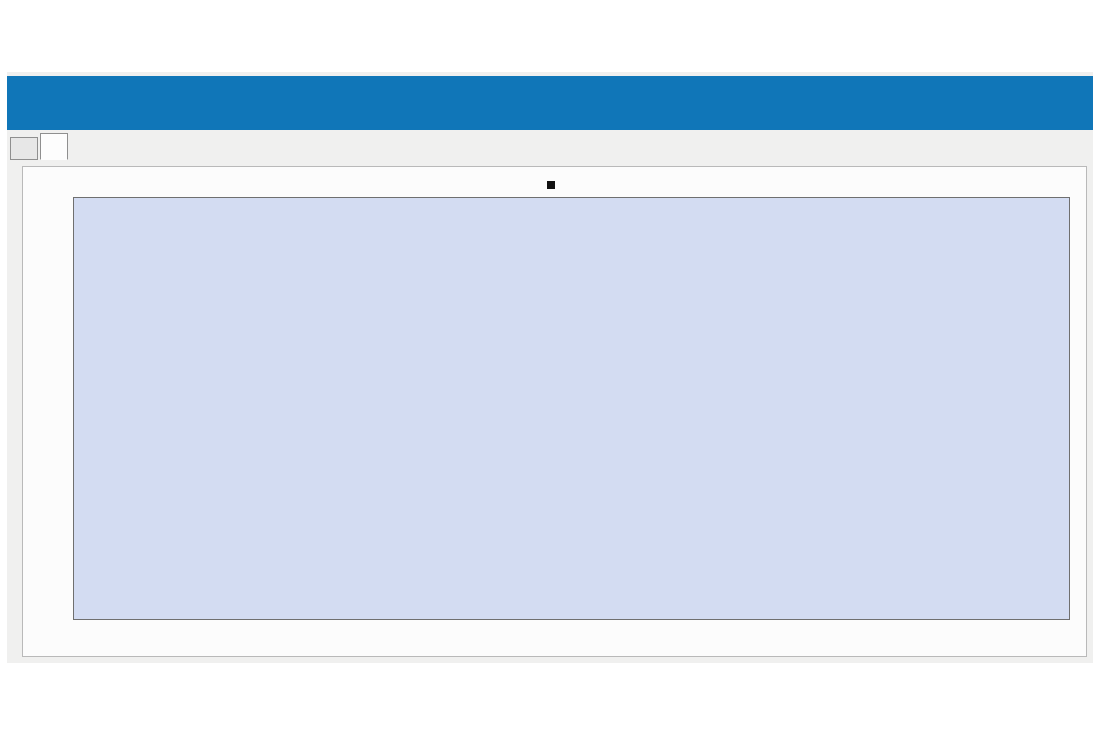 This screenshot has width=1100, height=733. What do you see at coordinates (570, 636) in the screenshot?
I see `x-axis-ruler` at bounding box center [570, 636].